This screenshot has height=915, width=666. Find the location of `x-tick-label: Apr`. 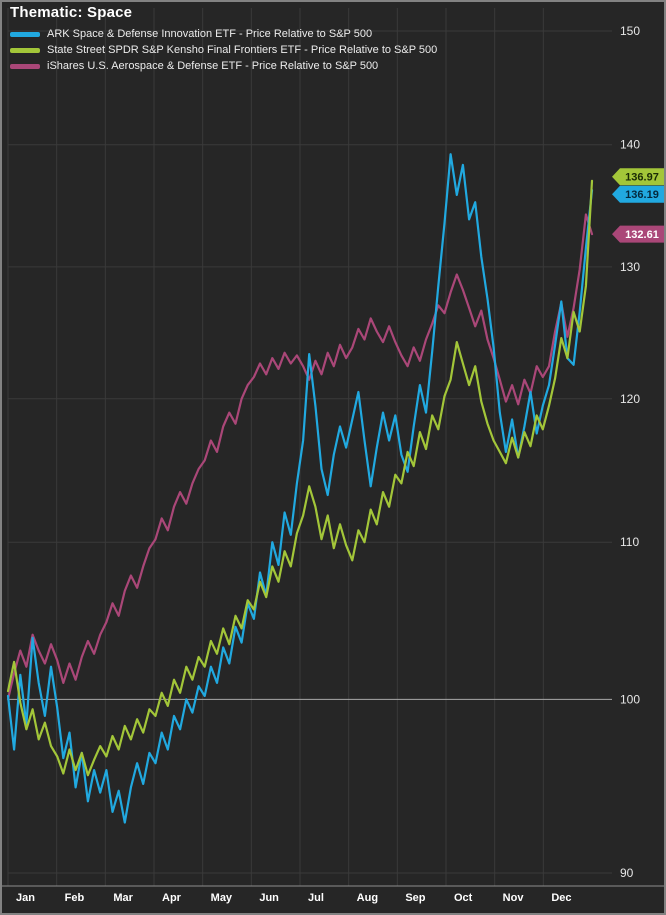

x-tick-label: Apr is located at coordinates (172, 898).